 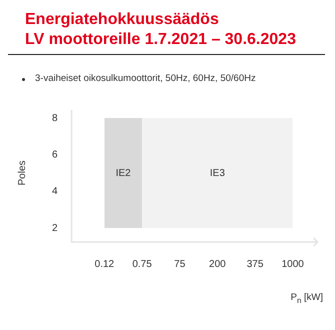 I want to click on y-tick-label: 2, so click(x=55, y=228).